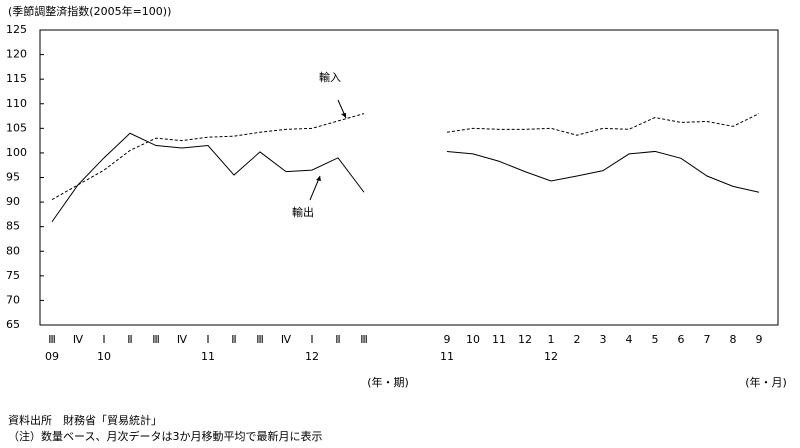 This screenshot has height=448, width=800. What do you see at coordinates (165, 436) in the screenshot?
I see `footnote: （注）数量ベース、月次データは3か月移動平均で最新月に表示` at bounding box center [165, 436].